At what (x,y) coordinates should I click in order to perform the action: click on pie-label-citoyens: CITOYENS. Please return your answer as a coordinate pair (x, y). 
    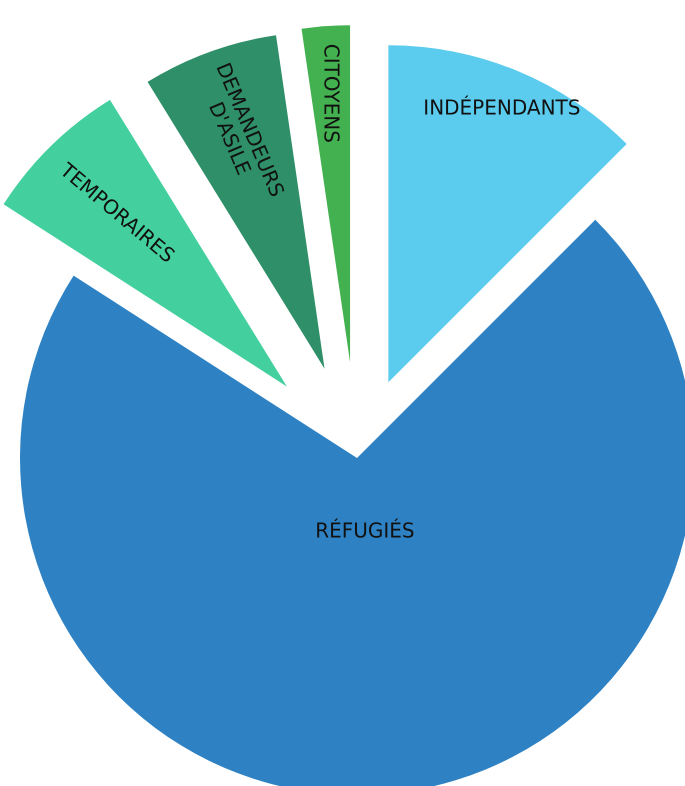
    Looking at the image, I should click on (332, 93).